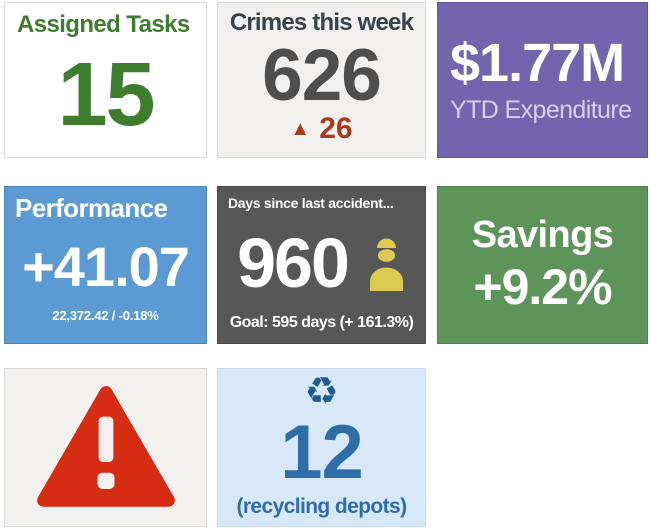  I want to click on crimes-title: Crimes this week, so click(321, 22).